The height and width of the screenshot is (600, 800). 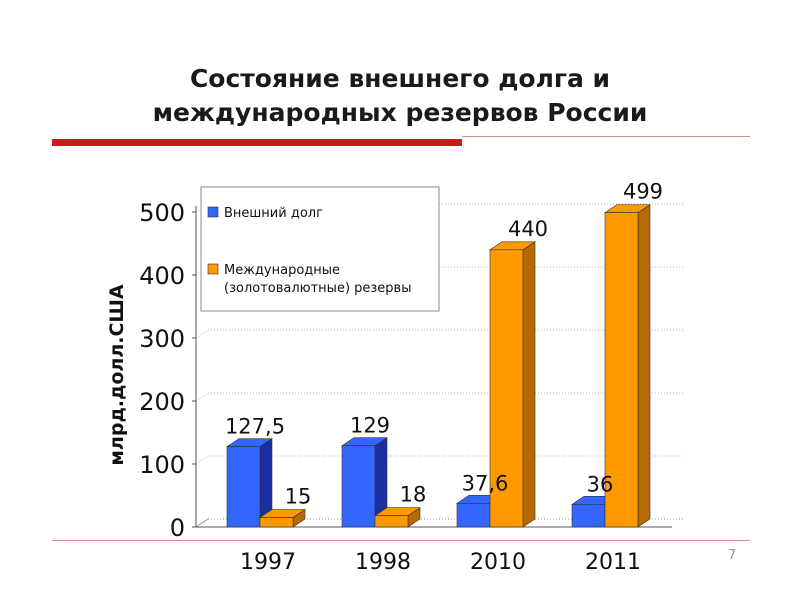 I want to click on data-label-reserves: 499, so click(x=643, y=192).